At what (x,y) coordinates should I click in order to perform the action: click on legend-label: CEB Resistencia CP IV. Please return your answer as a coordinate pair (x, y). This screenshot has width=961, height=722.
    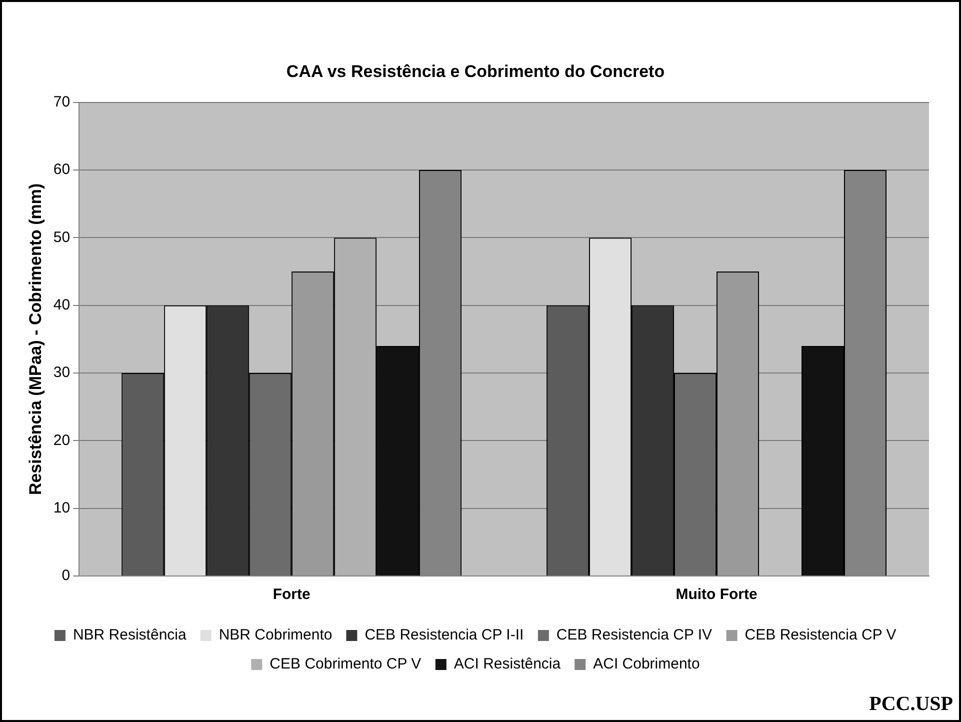
    Looking at the image, I should click on (634, 635).